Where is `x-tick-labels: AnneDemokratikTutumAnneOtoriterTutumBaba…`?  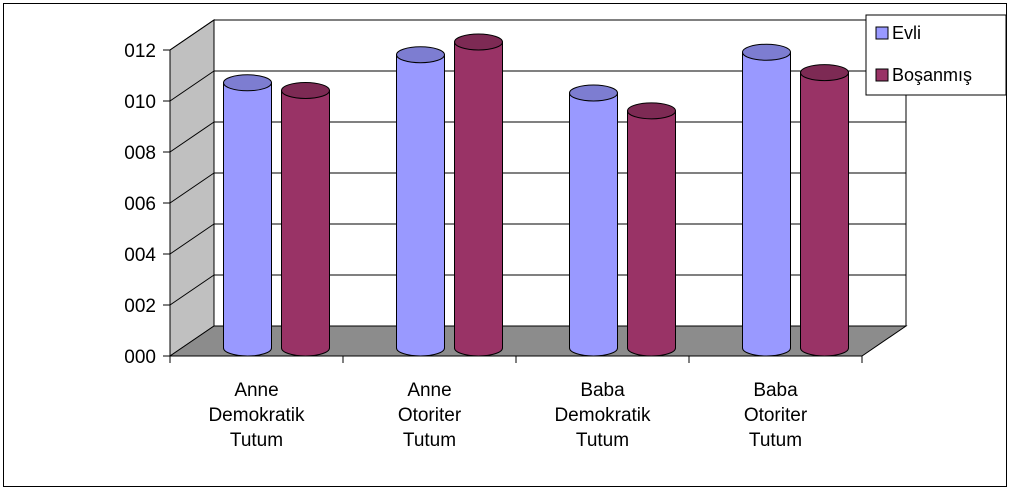 x-tick-labels: AnneDemokratikTutumAnneOtoriterTutumBaba… is located at coordinates (507, 415).